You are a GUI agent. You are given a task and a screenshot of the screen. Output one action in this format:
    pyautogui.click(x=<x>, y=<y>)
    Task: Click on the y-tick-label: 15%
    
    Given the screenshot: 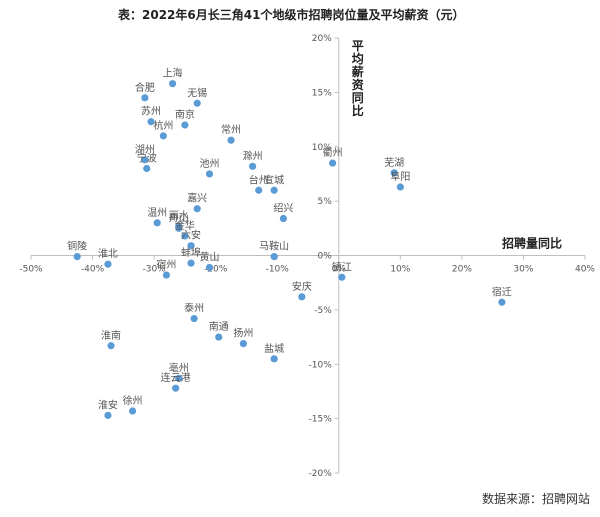 What is the action you would take?
    pyautogui.click(x=322, y=93)
    